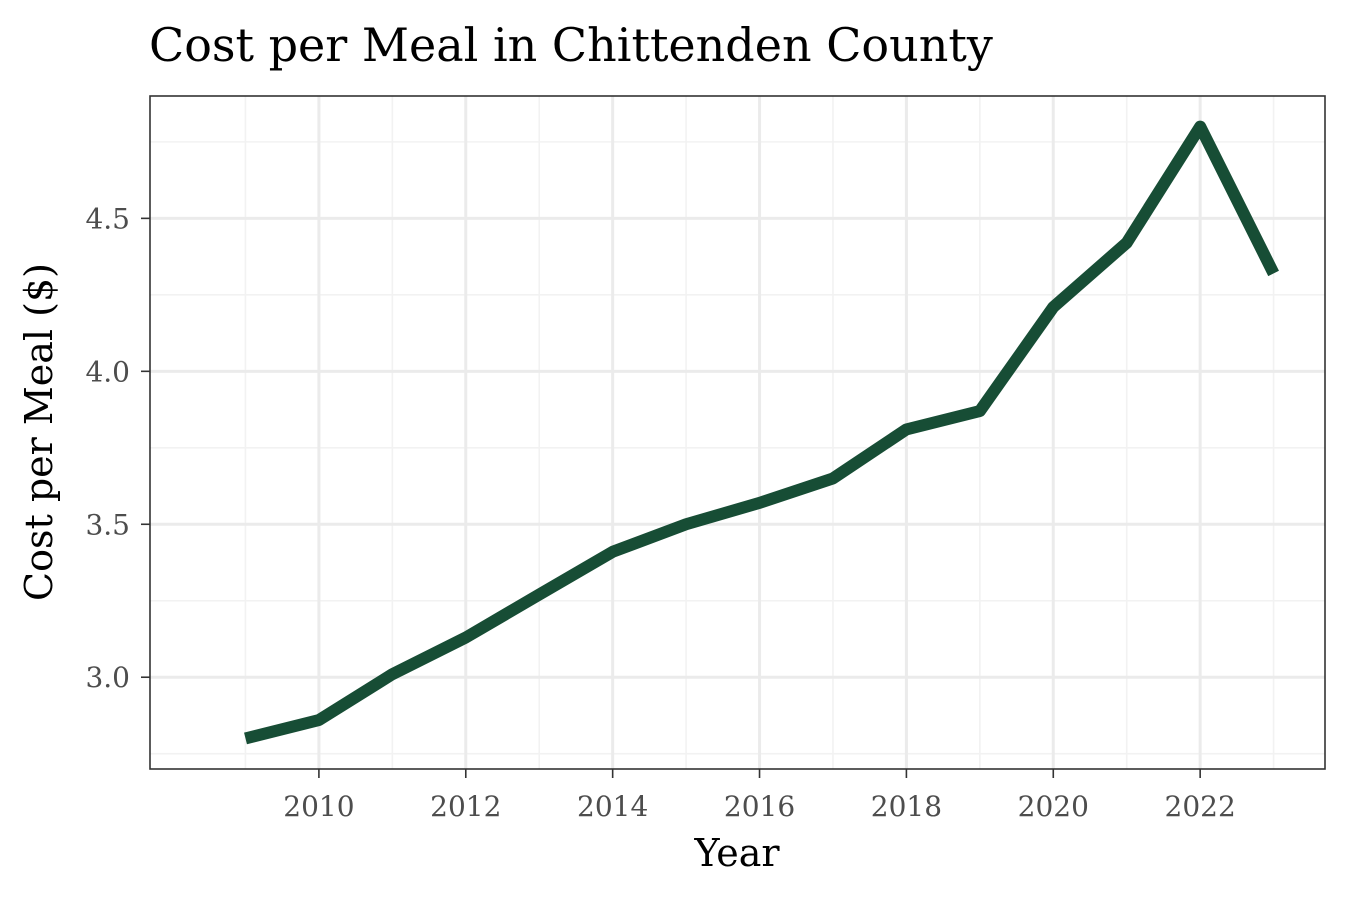  Describe the element at coordinates (736, 853) in the screenshot. I see `x-axis-title: Year` at that location.